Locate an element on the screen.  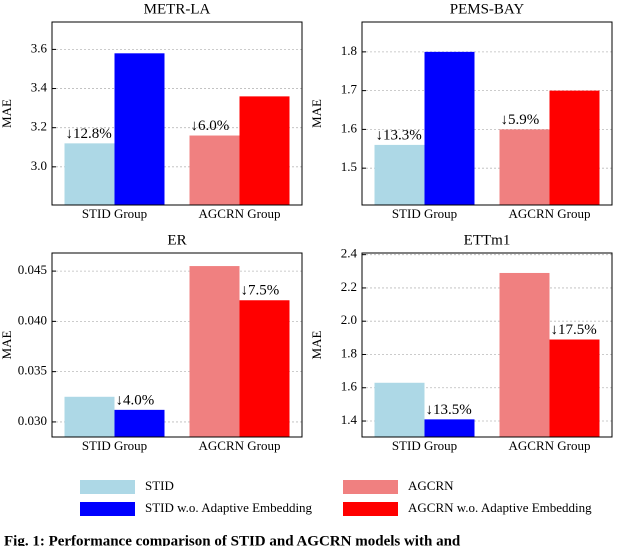
y-tick-label: 1.5 is located at coordinates (349, 166).